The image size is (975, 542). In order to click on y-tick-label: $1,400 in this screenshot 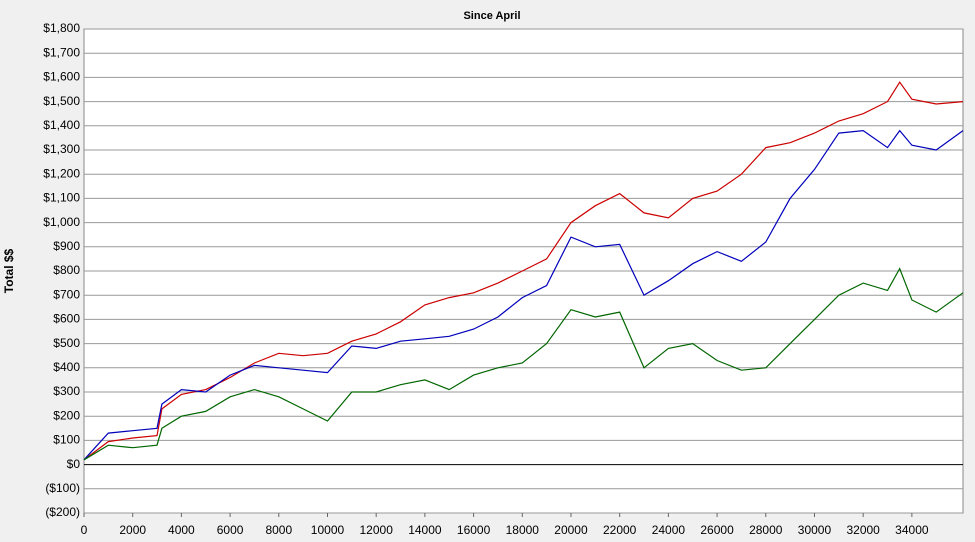, I will do `click(61, 125)`.